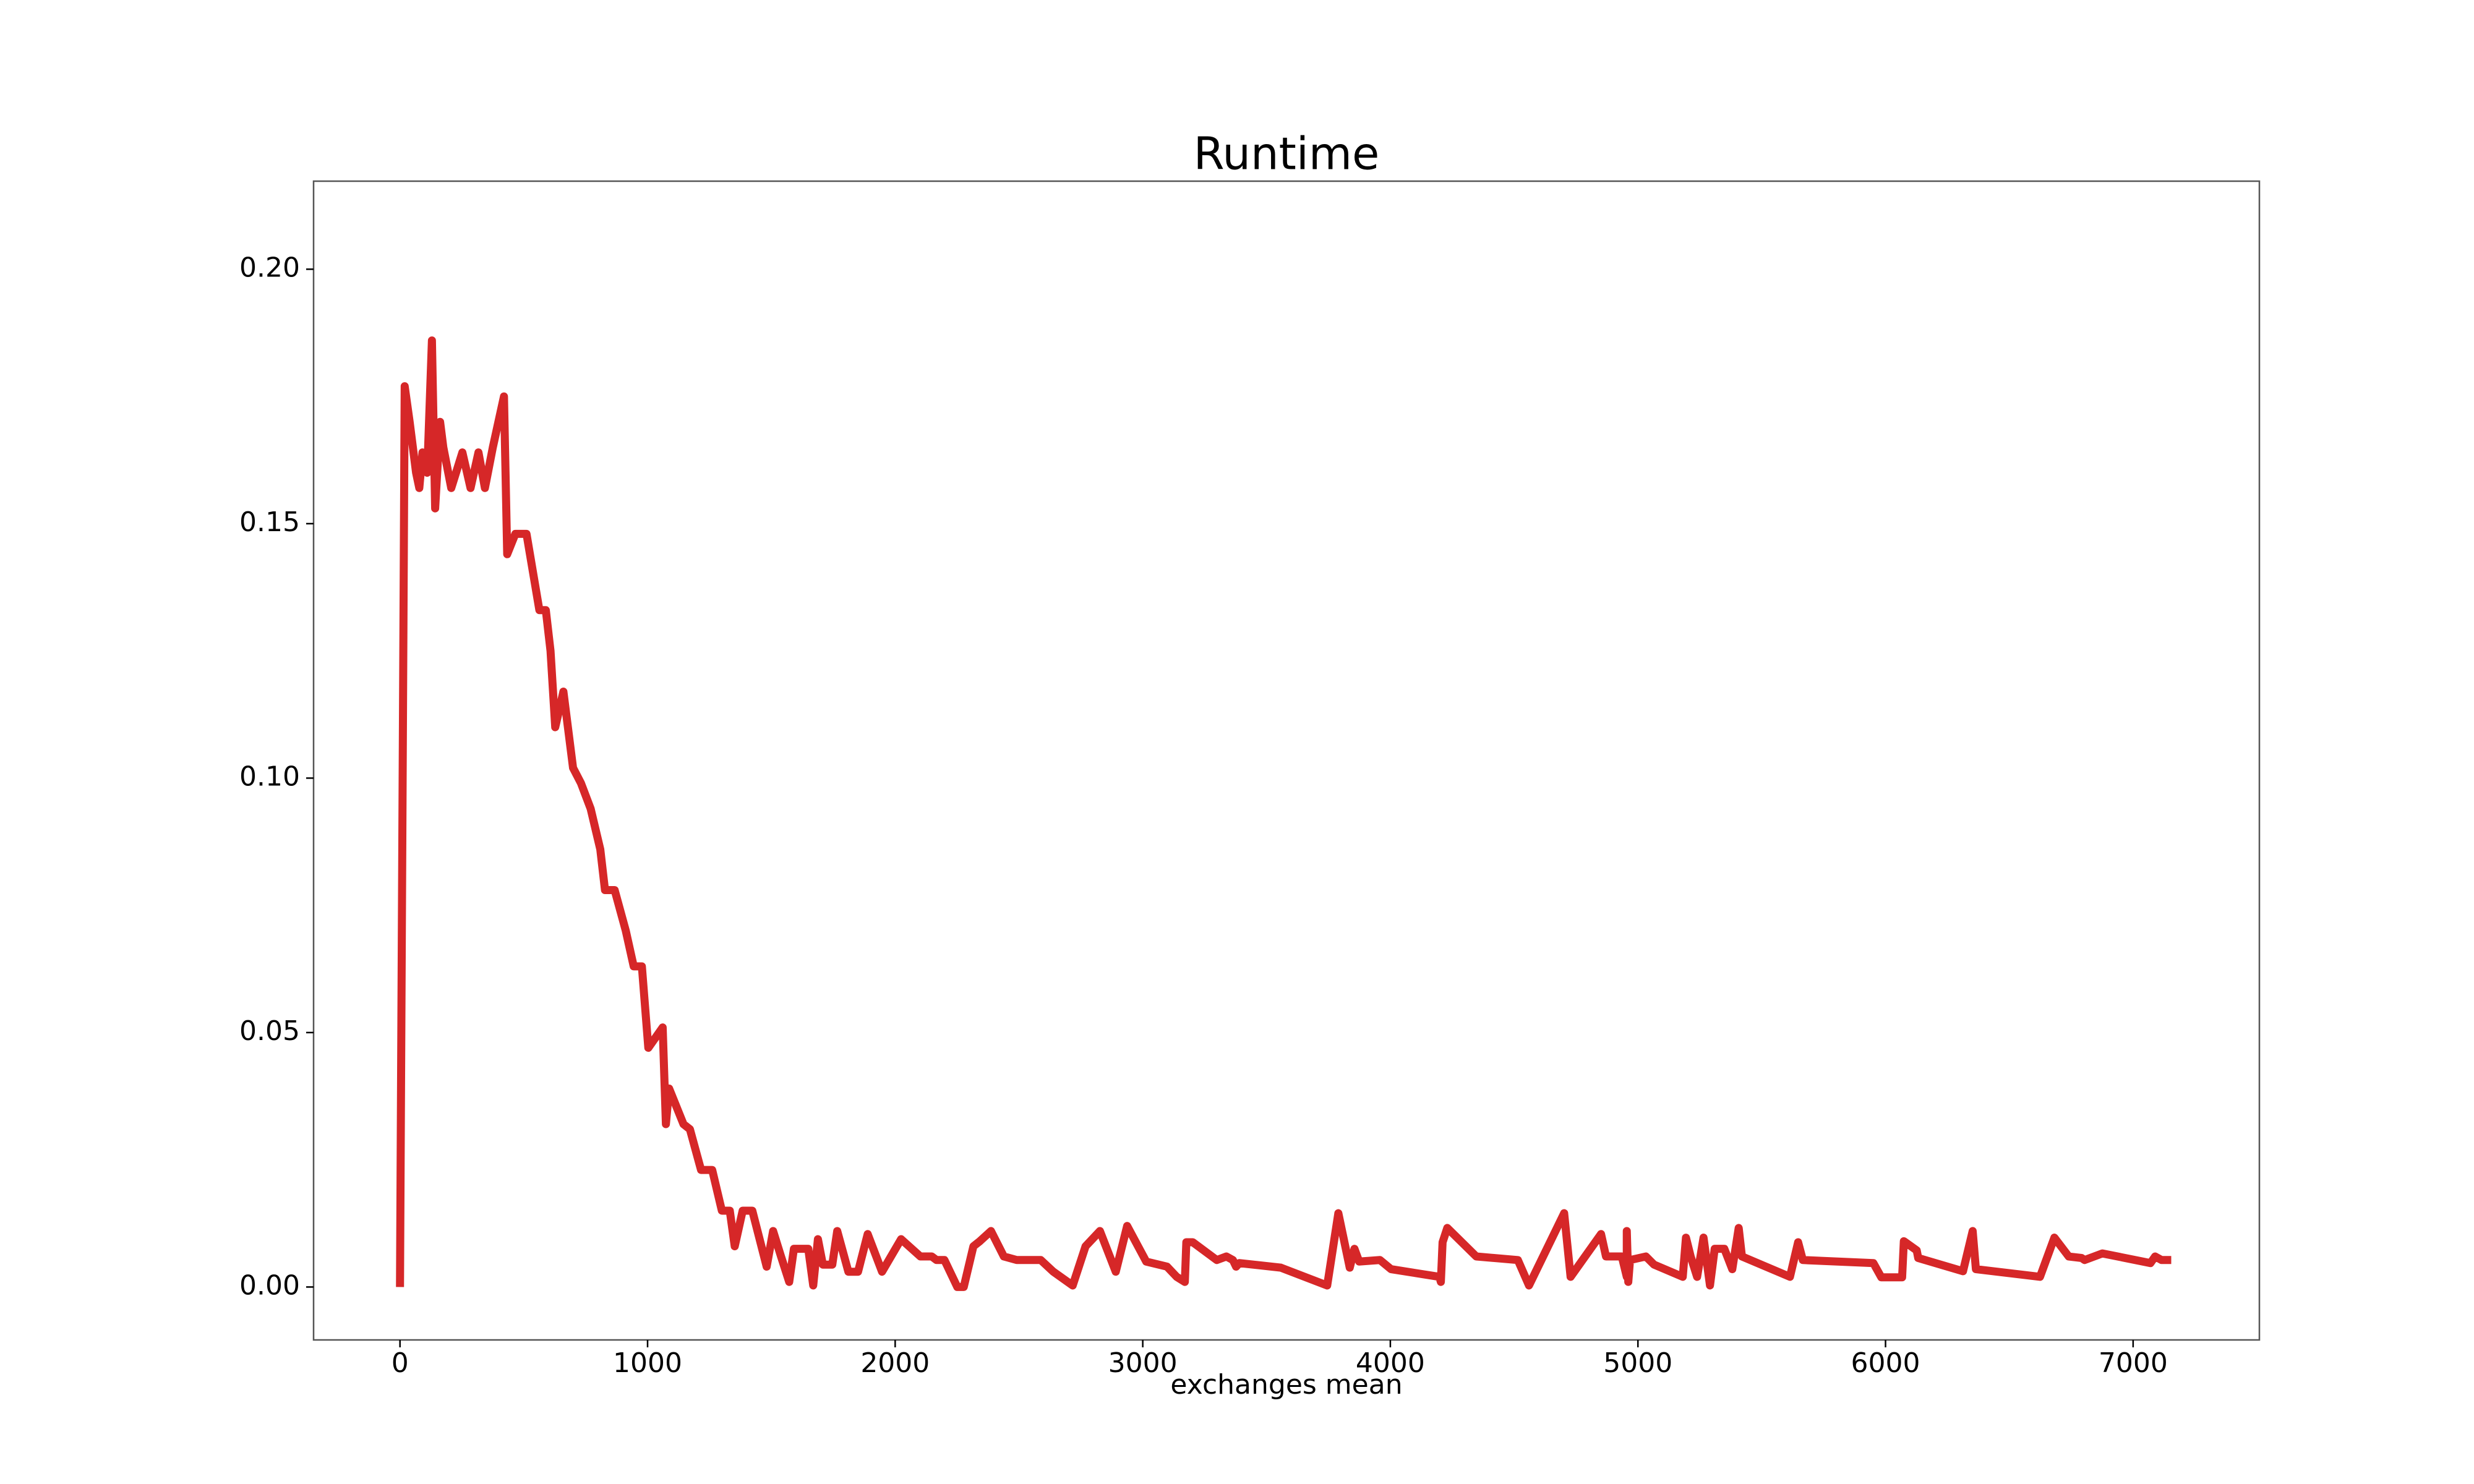 The width and height of the screenshot is (2474, 1484). Describe the element at coordinates (269, 1285) in the screenshot. I see `y-tick-label: 0.00` at that location.